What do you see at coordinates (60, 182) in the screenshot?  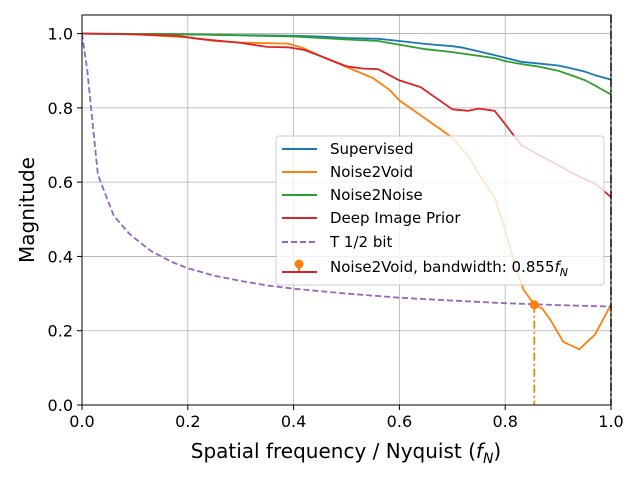 I see `y-tick-label: 0.6` at bounding box center [60, 182].